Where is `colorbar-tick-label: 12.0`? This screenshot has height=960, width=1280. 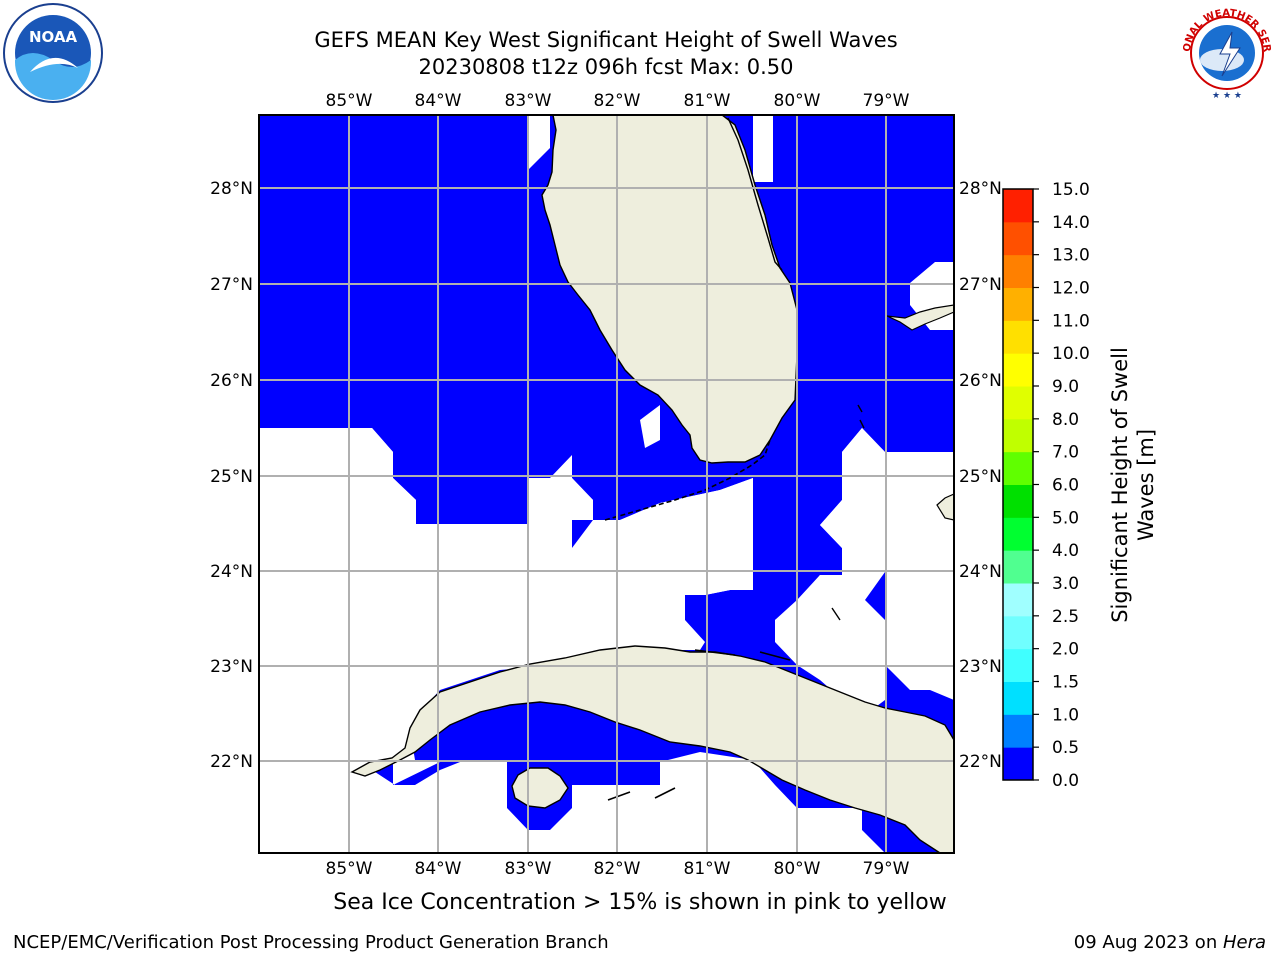 colorbar-tick-label: 12.0 is located at coordinates (1071, 289).